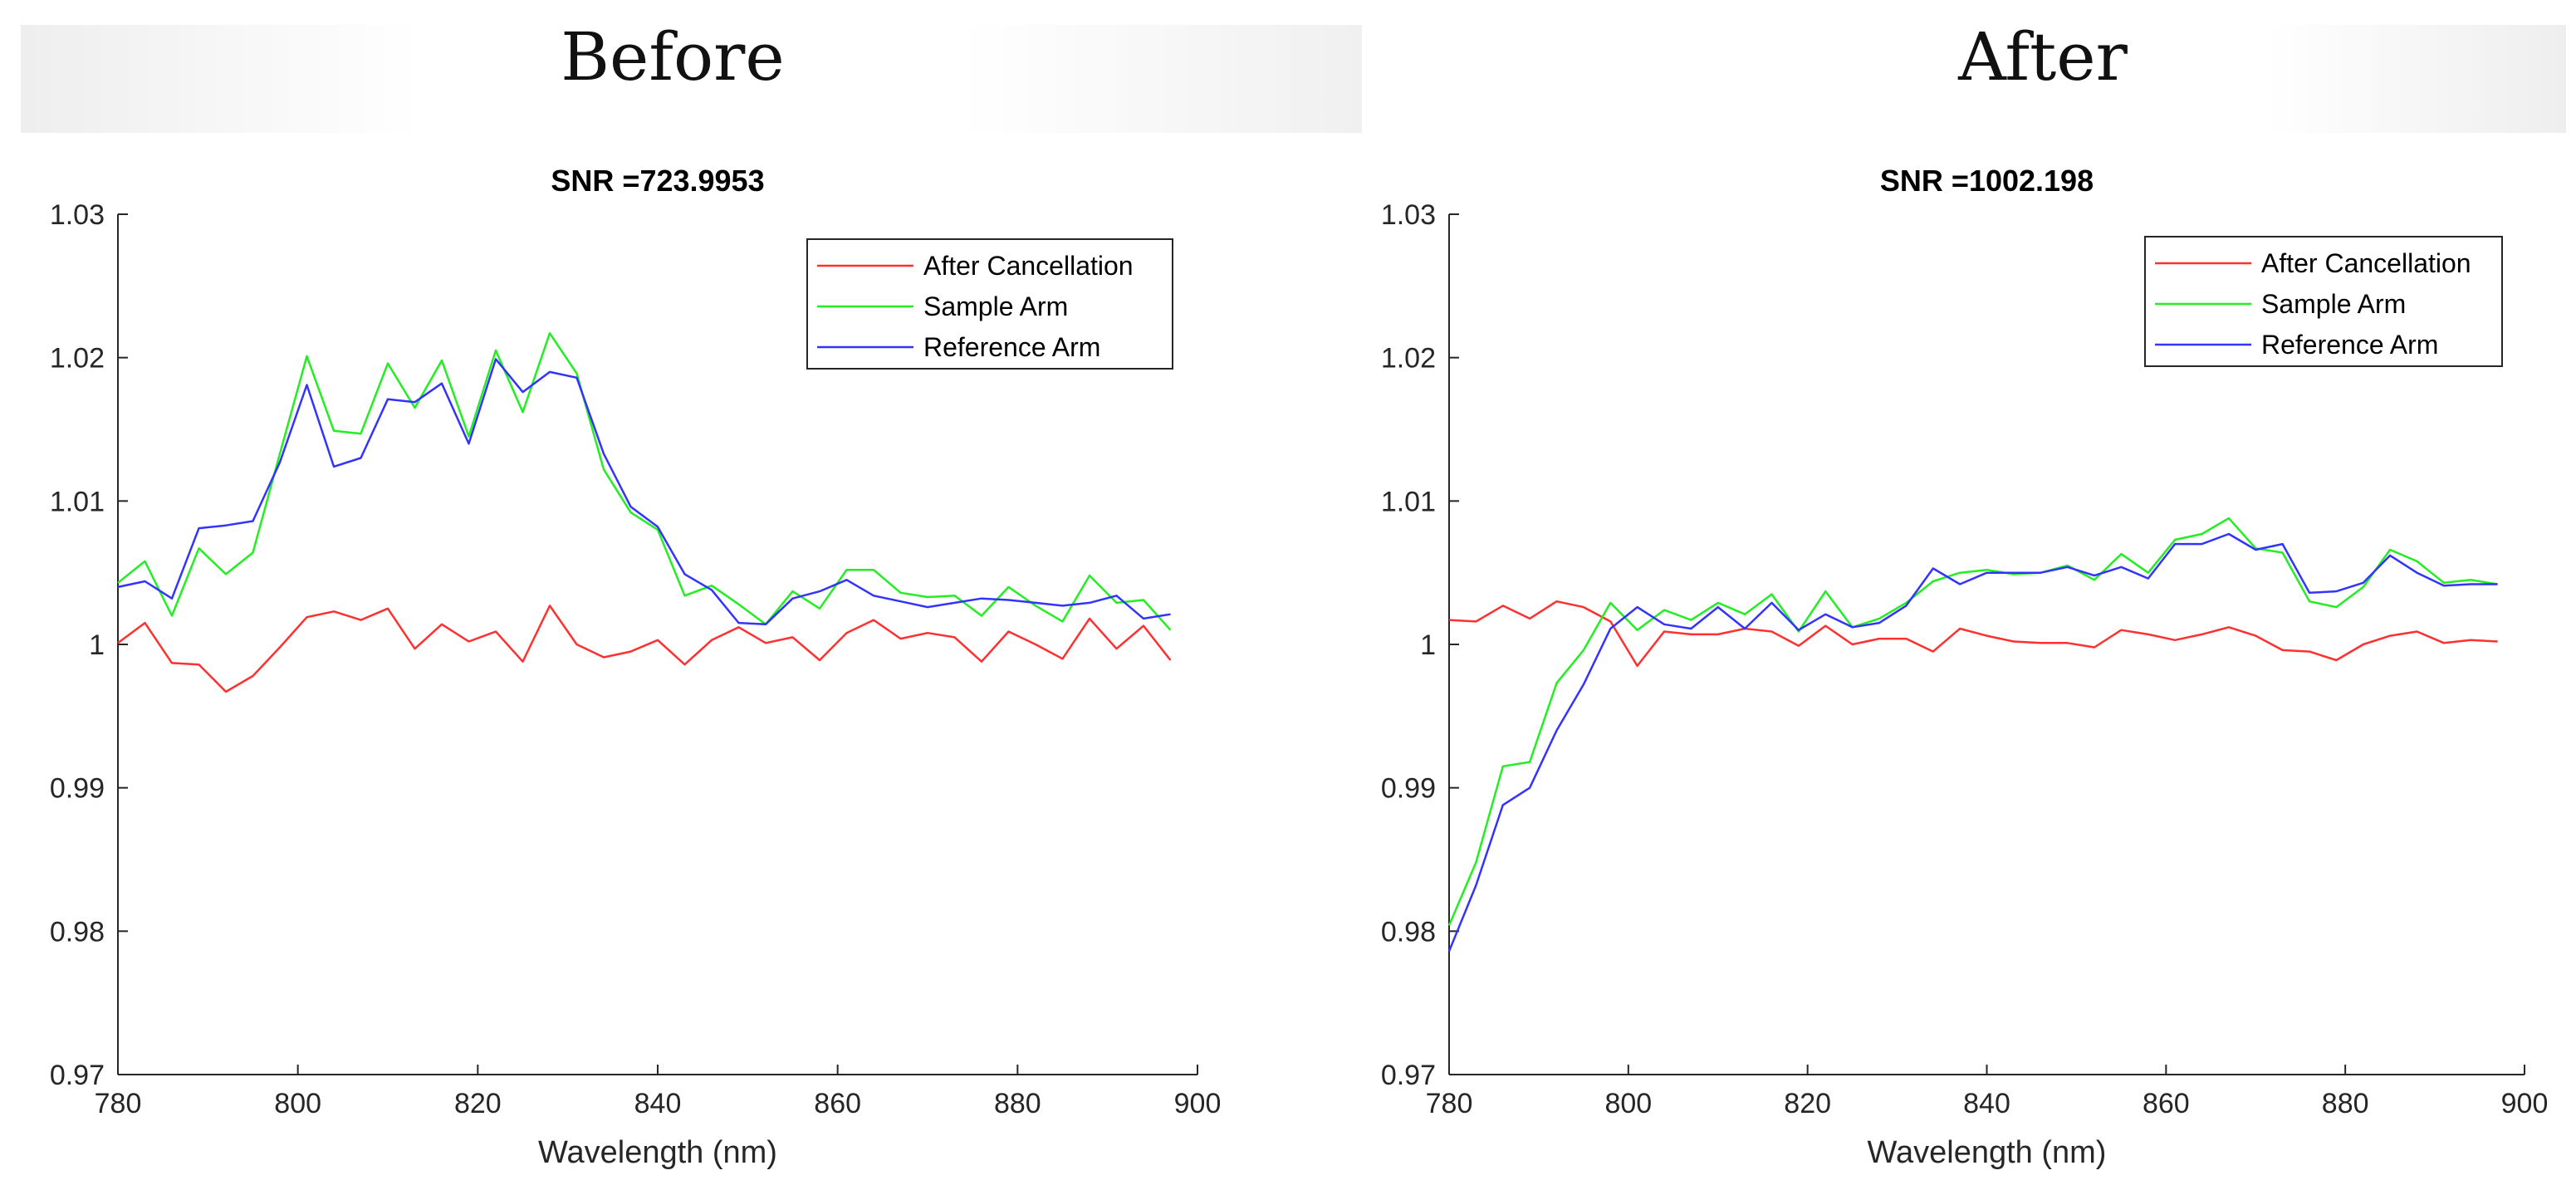 Image resolution: width=2576 pixels, height=1190 pixels. Describe the element at coordinates (673, 56) in the screenshot. I see `before-heading: Before` at that location.